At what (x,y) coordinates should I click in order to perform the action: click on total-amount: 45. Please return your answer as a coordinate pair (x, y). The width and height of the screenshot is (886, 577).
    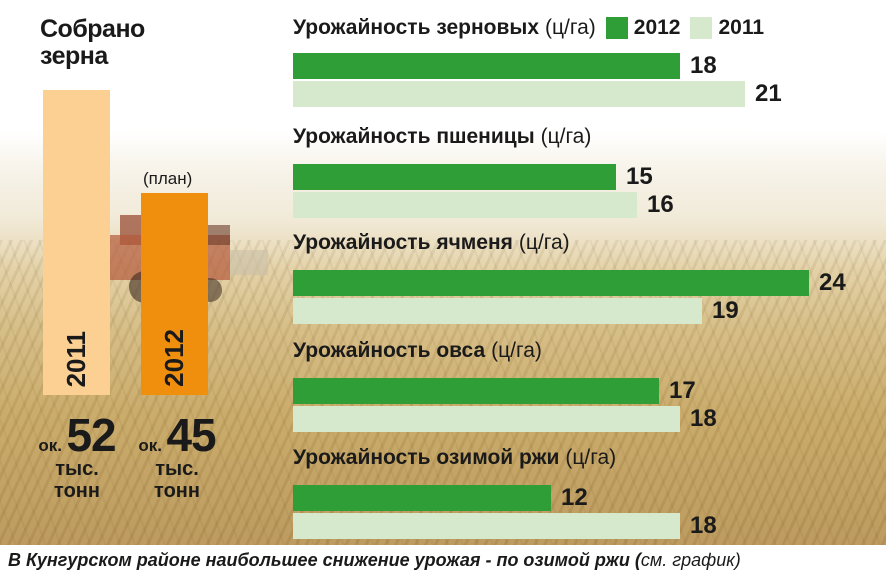
    Looking at the image, I should click on (191, 435).